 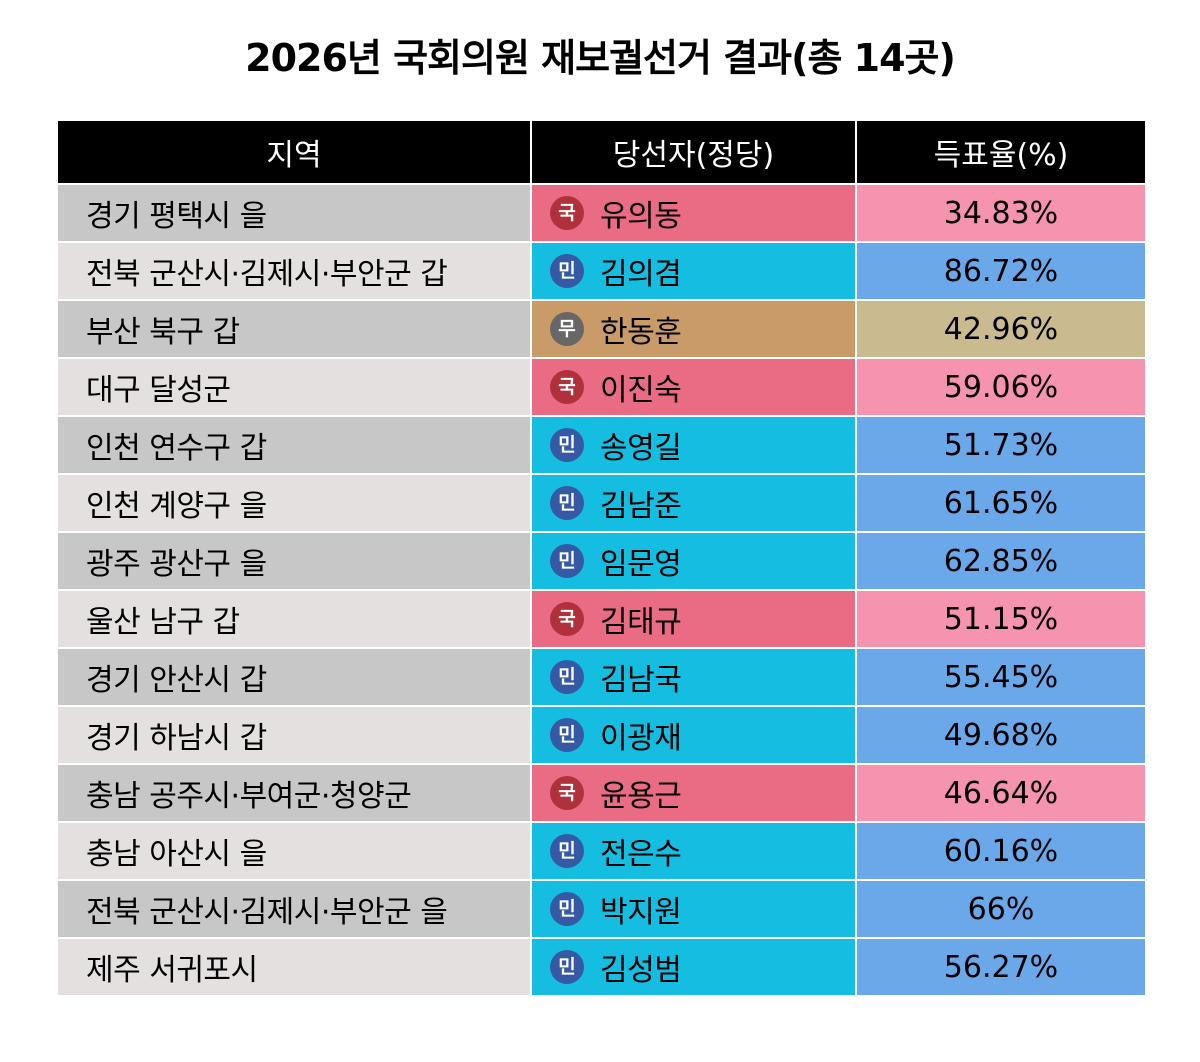 What do you see at coordinates (694, 445) in the screenshot?
I see `winner-cell: 민 송영길` at bounding box center [694, 445].